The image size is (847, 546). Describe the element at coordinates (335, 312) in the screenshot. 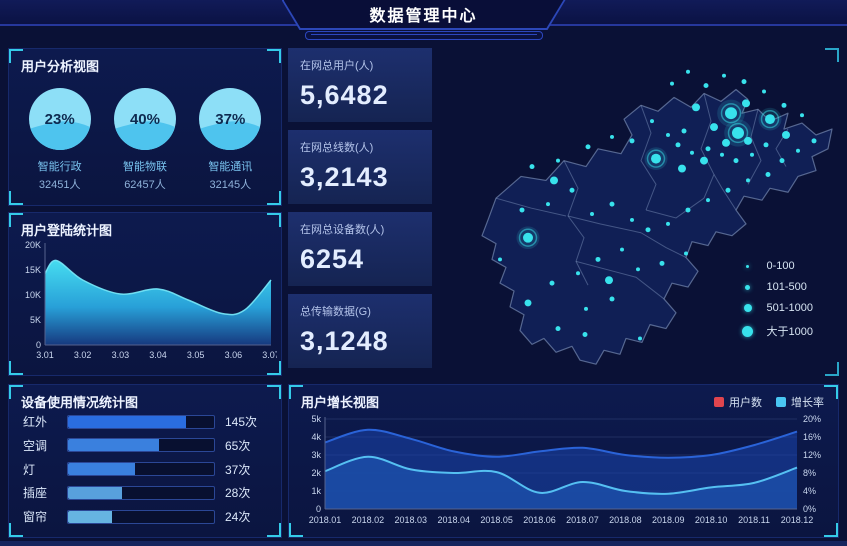

I see `stat-label: 总传输数据(G)` at that location.